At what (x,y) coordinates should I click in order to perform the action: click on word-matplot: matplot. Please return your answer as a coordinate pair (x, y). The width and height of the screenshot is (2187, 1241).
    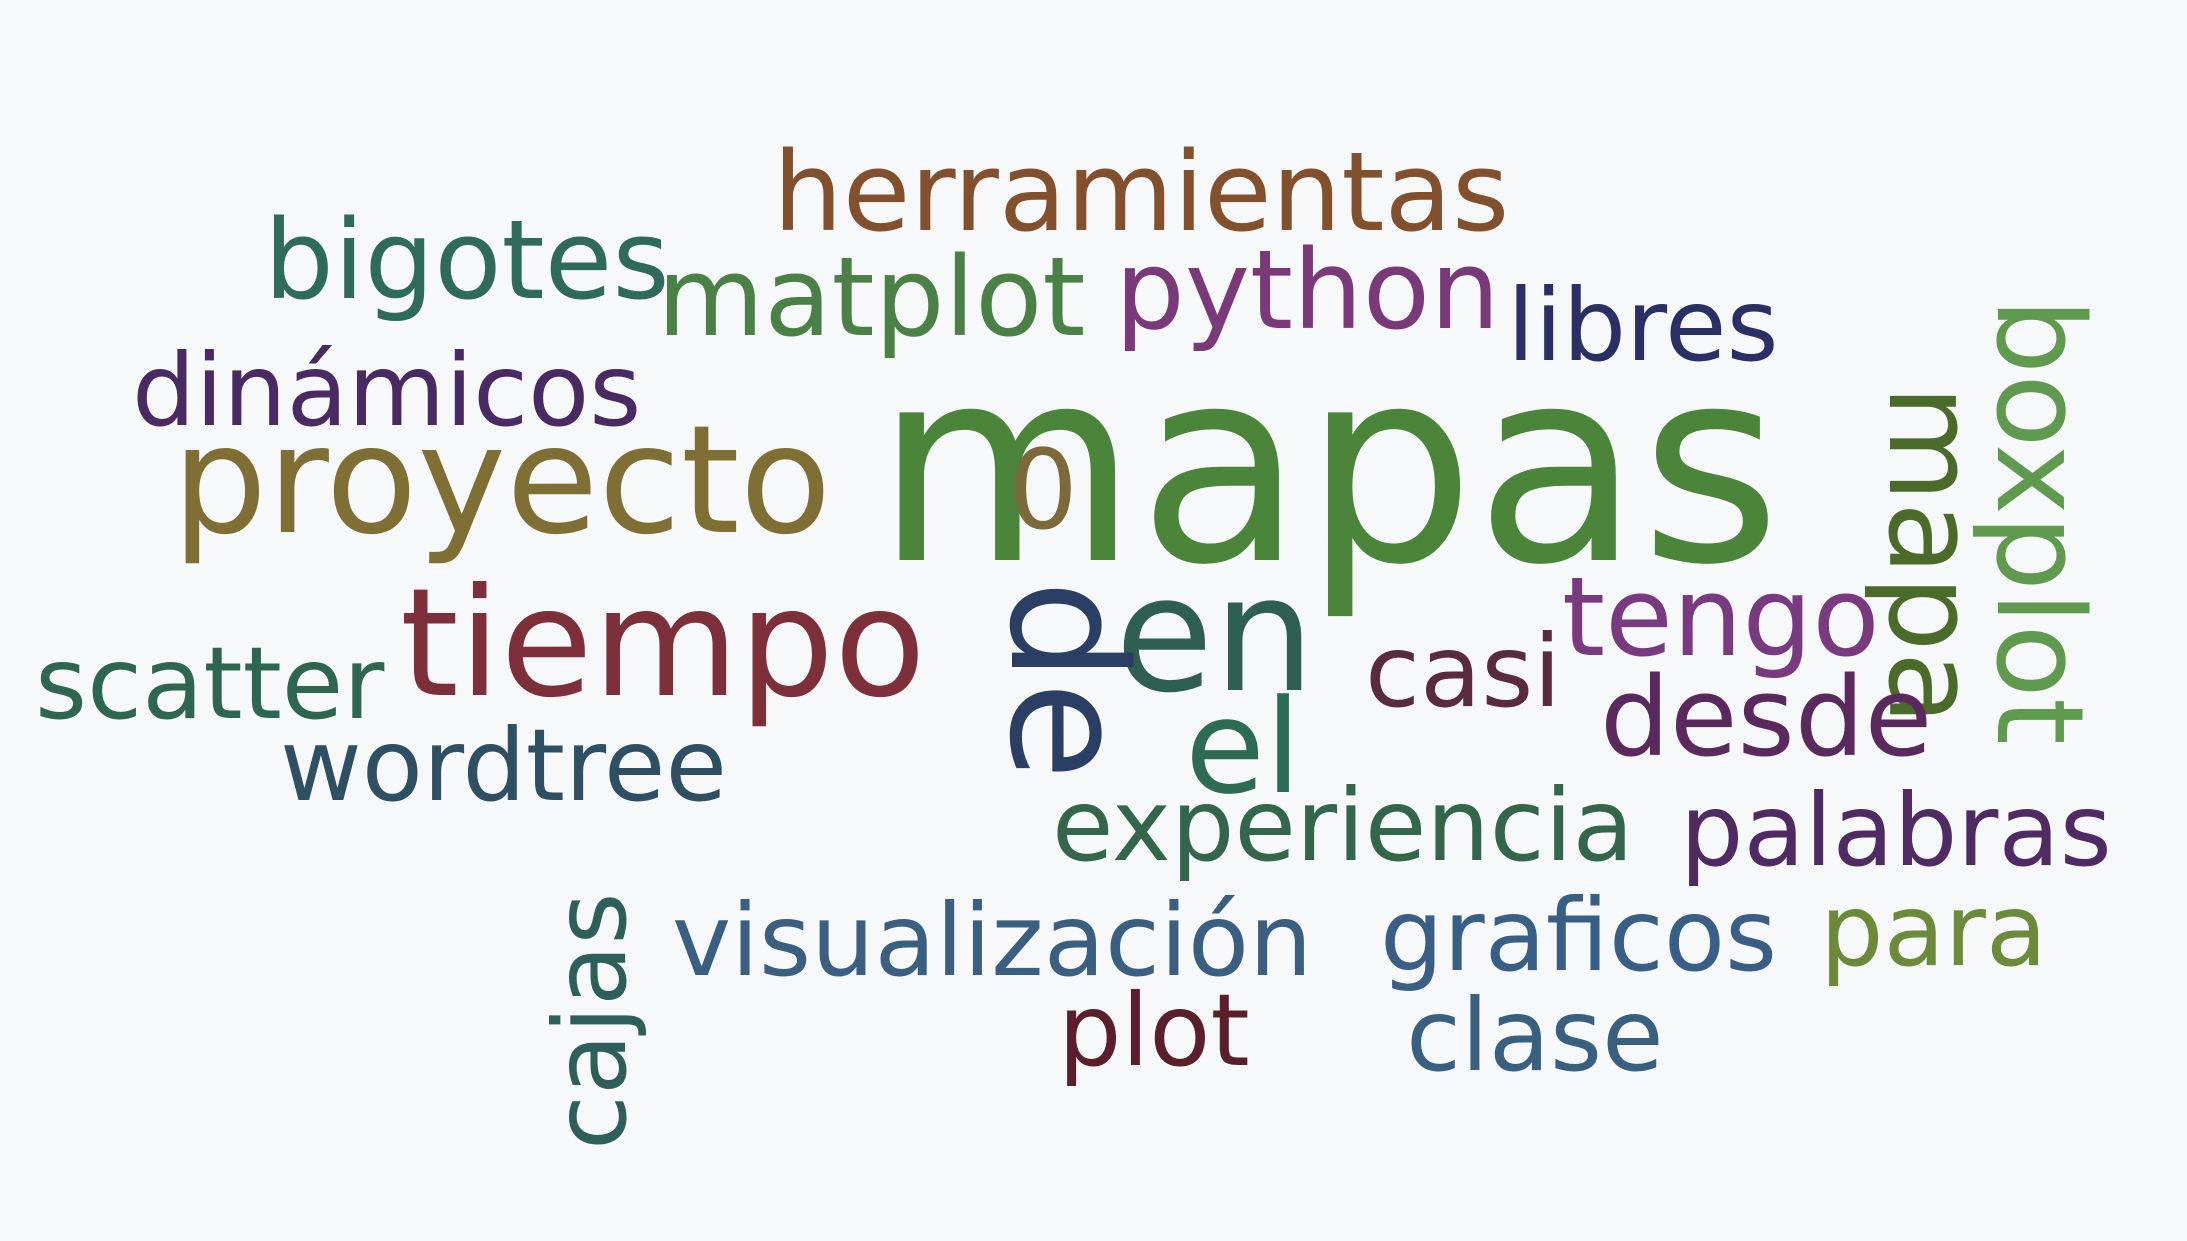
    Looking at the image, I should click on (871, 297).